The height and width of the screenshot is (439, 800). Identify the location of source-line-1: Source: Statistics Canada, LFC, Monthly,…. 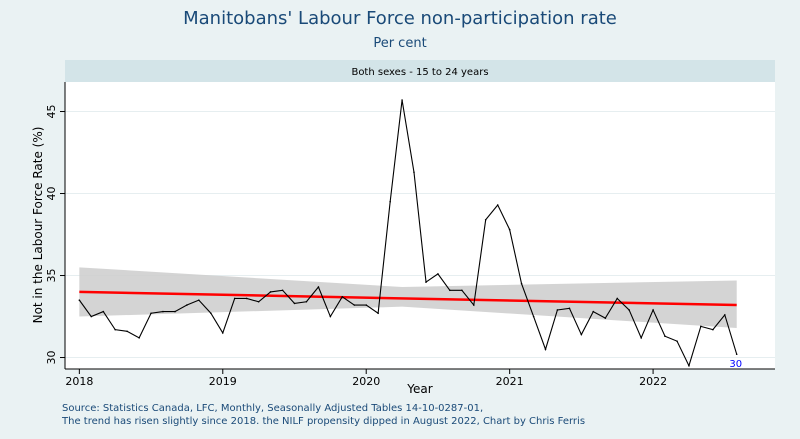
(273, 408).